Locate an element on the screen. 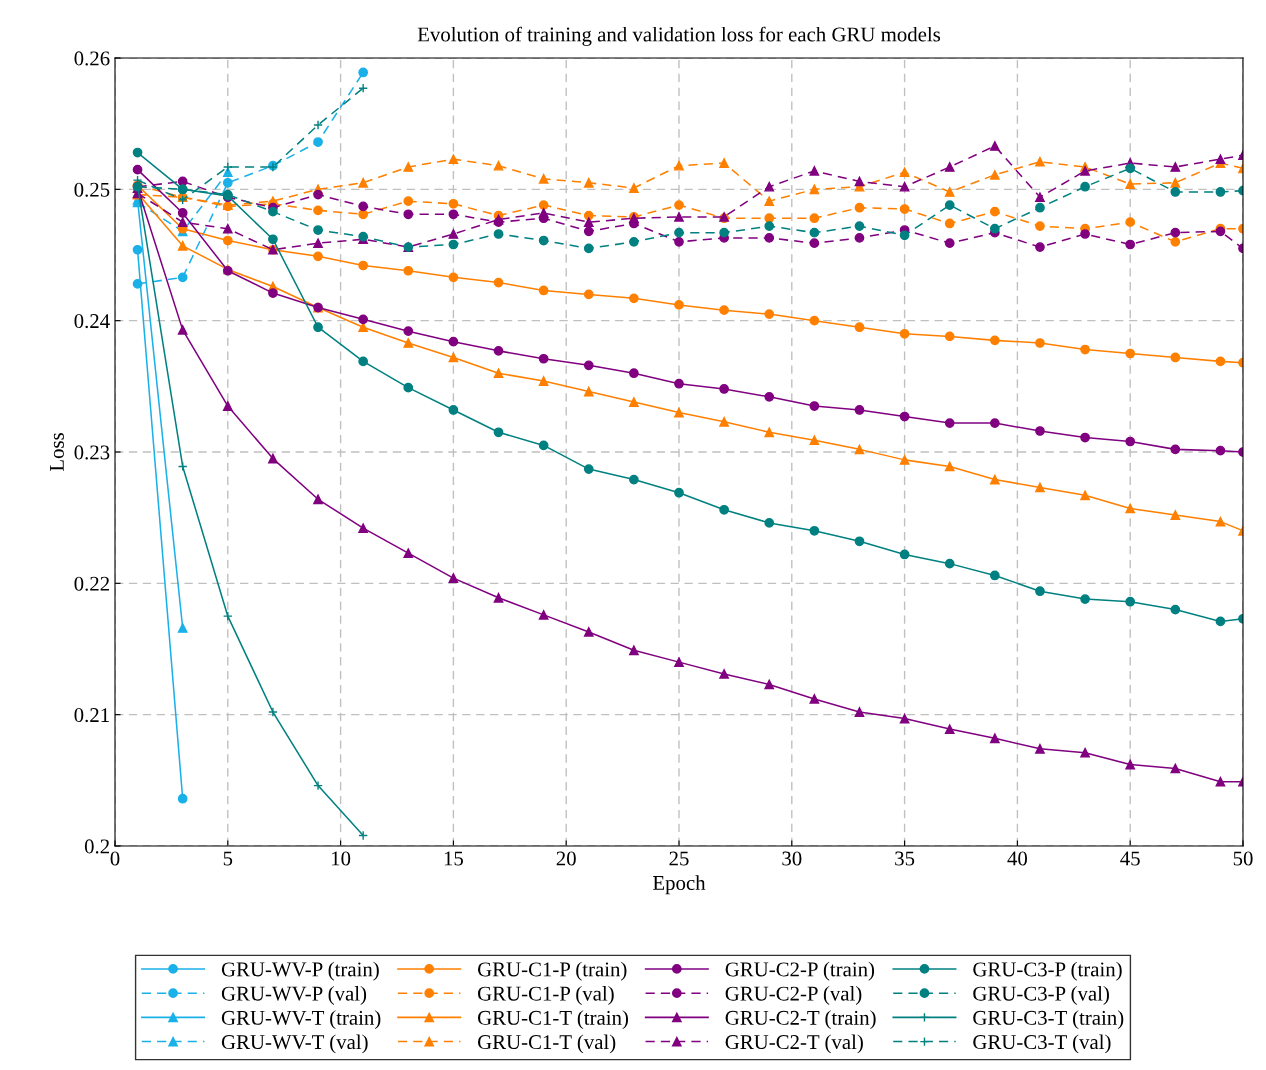 Image resolution: width=1266 pixels, height=1070 pixels. legend-label: GRU-C3-T (val) is located at coordinates (1042, 1044).